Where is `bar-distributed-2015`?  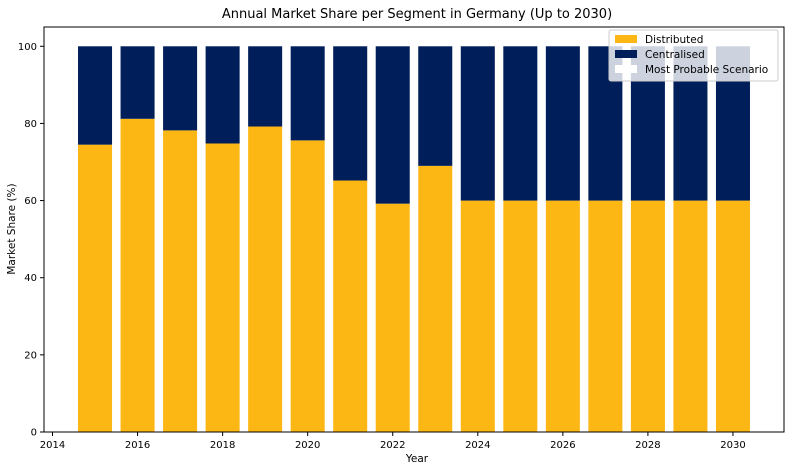
bar-distributed-2015 is located at coordinates (95, 288).